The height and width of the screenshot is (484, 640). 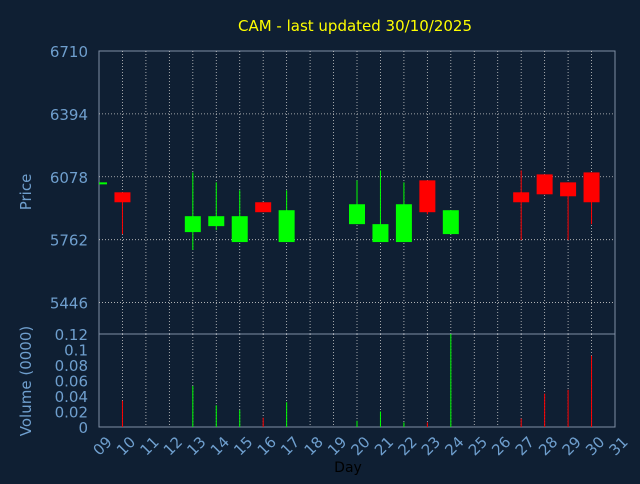 What do you see at coordinates (71, 366) in the screenshot?
I see `volume-tick-label: 0.08` at bounding box center [71, 366].